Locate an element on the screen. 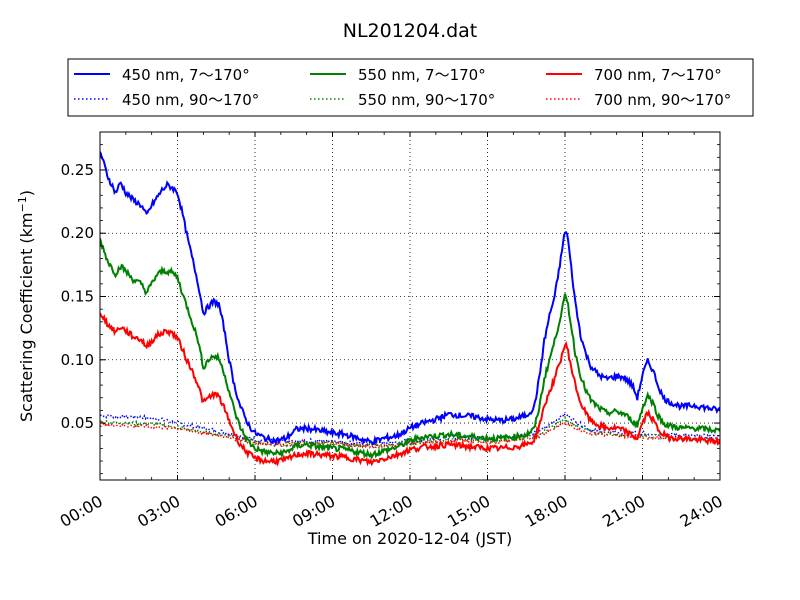 The width and height of the screenshot is (800, 600). legend-frame is located at coordinates (410, 87).